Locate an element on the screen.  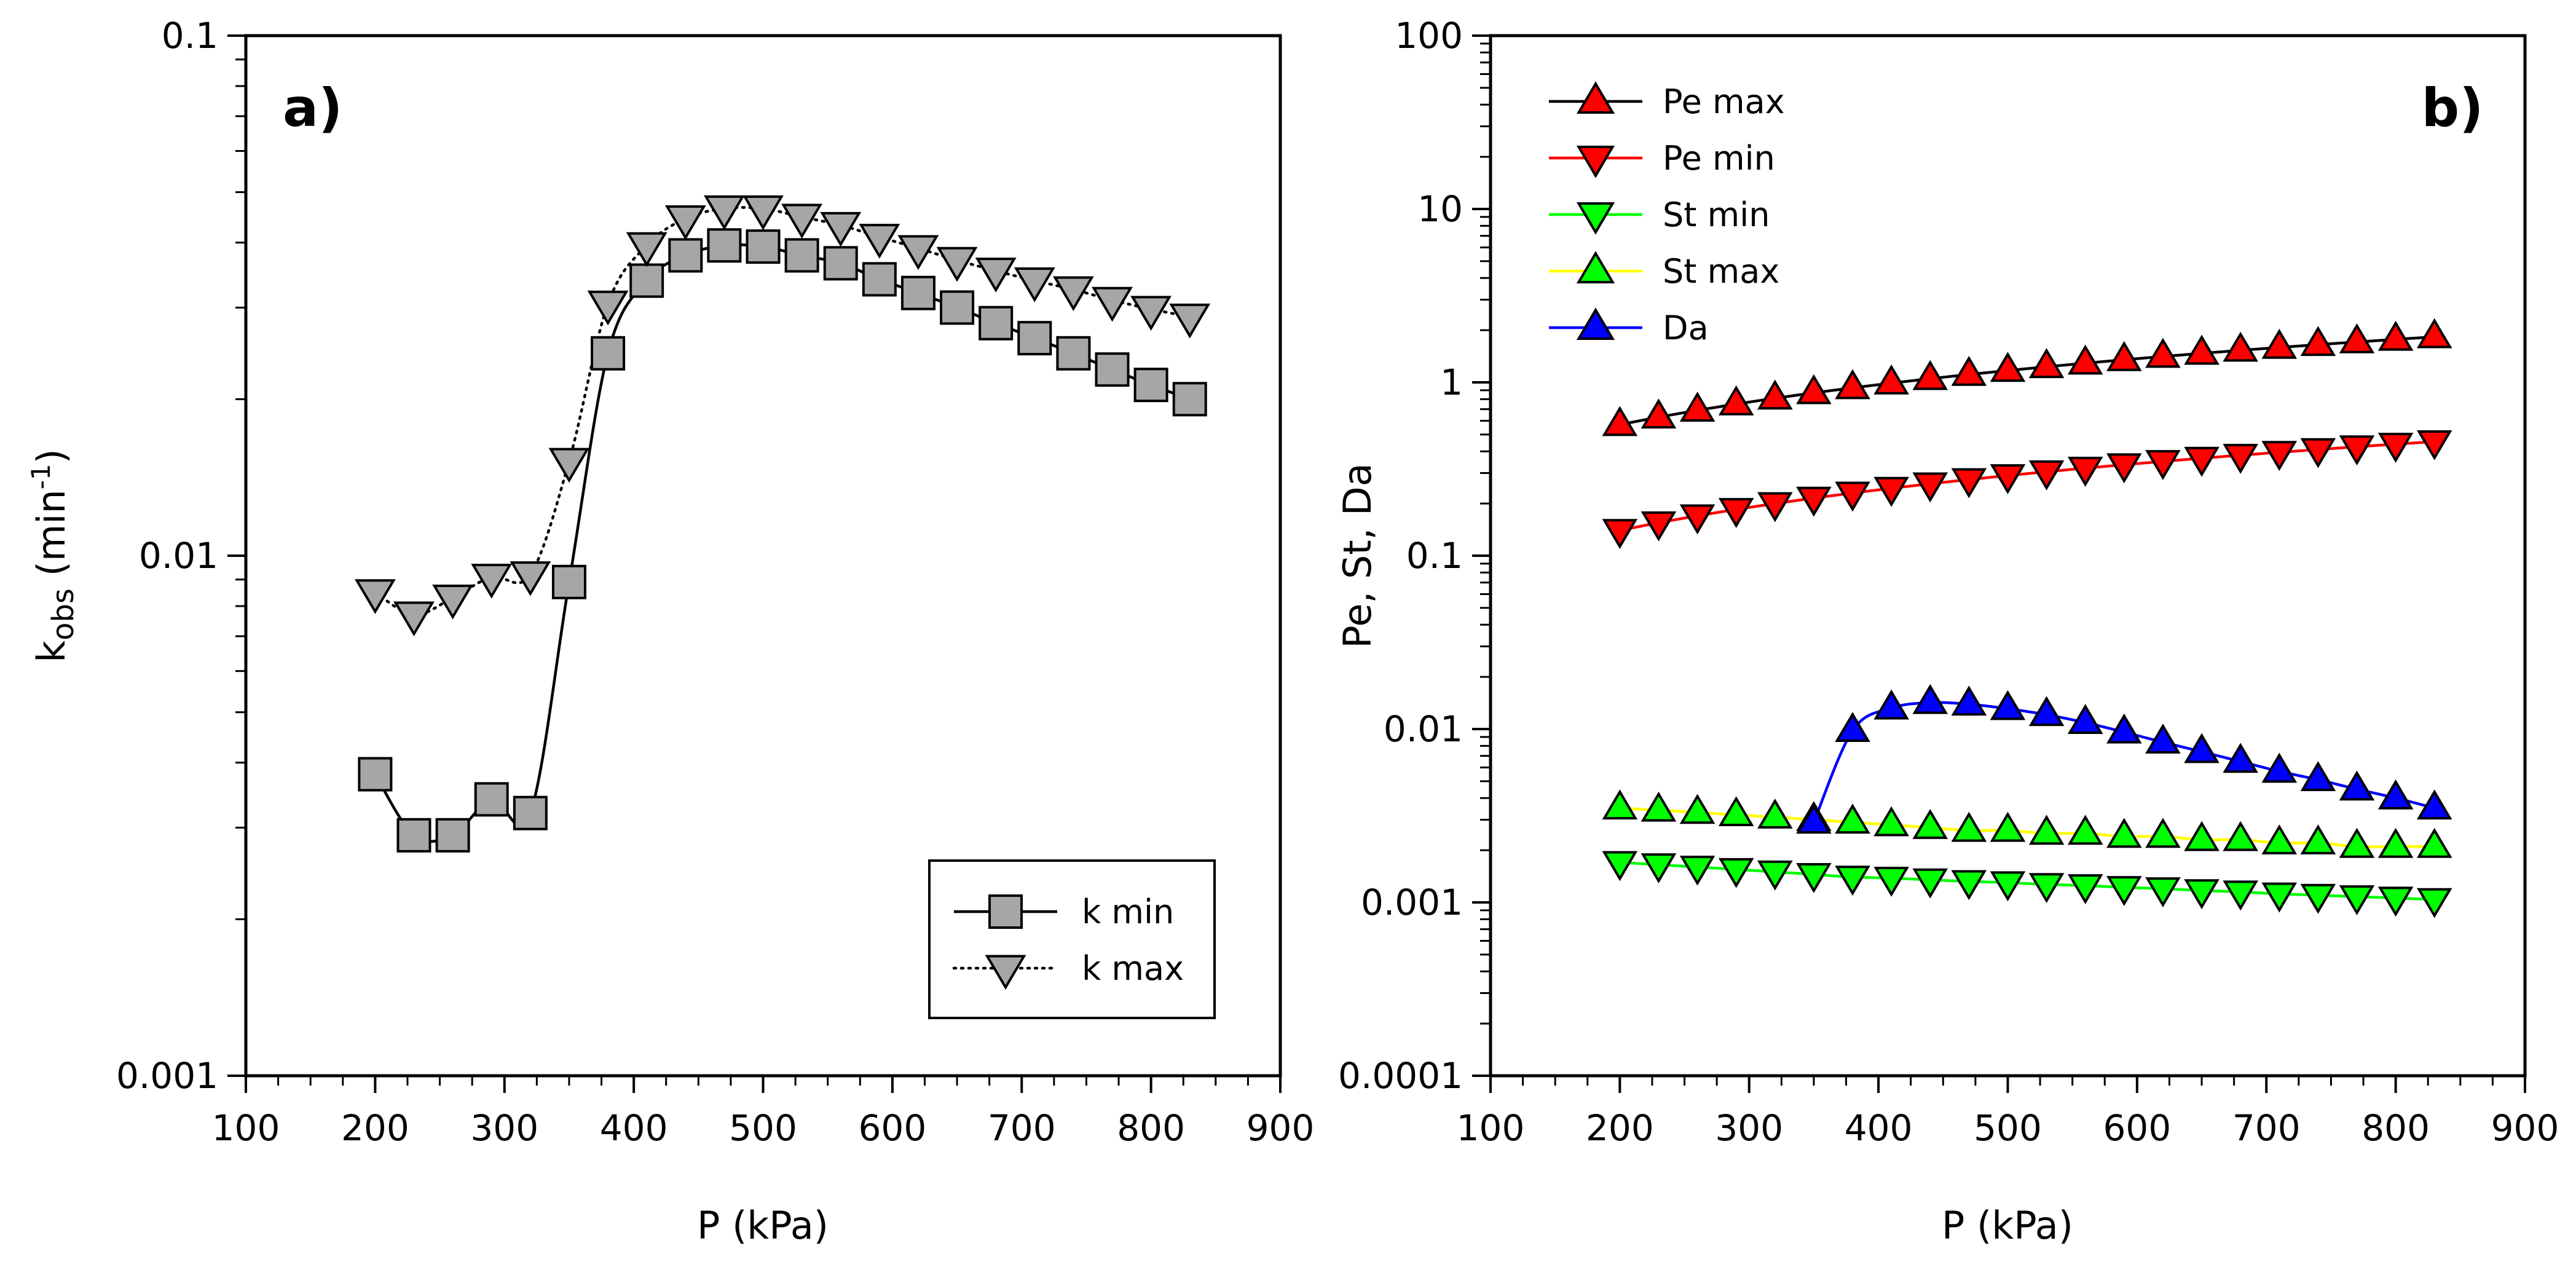
panel-b-y-tick-label: 1 is located at coordinates (1451, 382).